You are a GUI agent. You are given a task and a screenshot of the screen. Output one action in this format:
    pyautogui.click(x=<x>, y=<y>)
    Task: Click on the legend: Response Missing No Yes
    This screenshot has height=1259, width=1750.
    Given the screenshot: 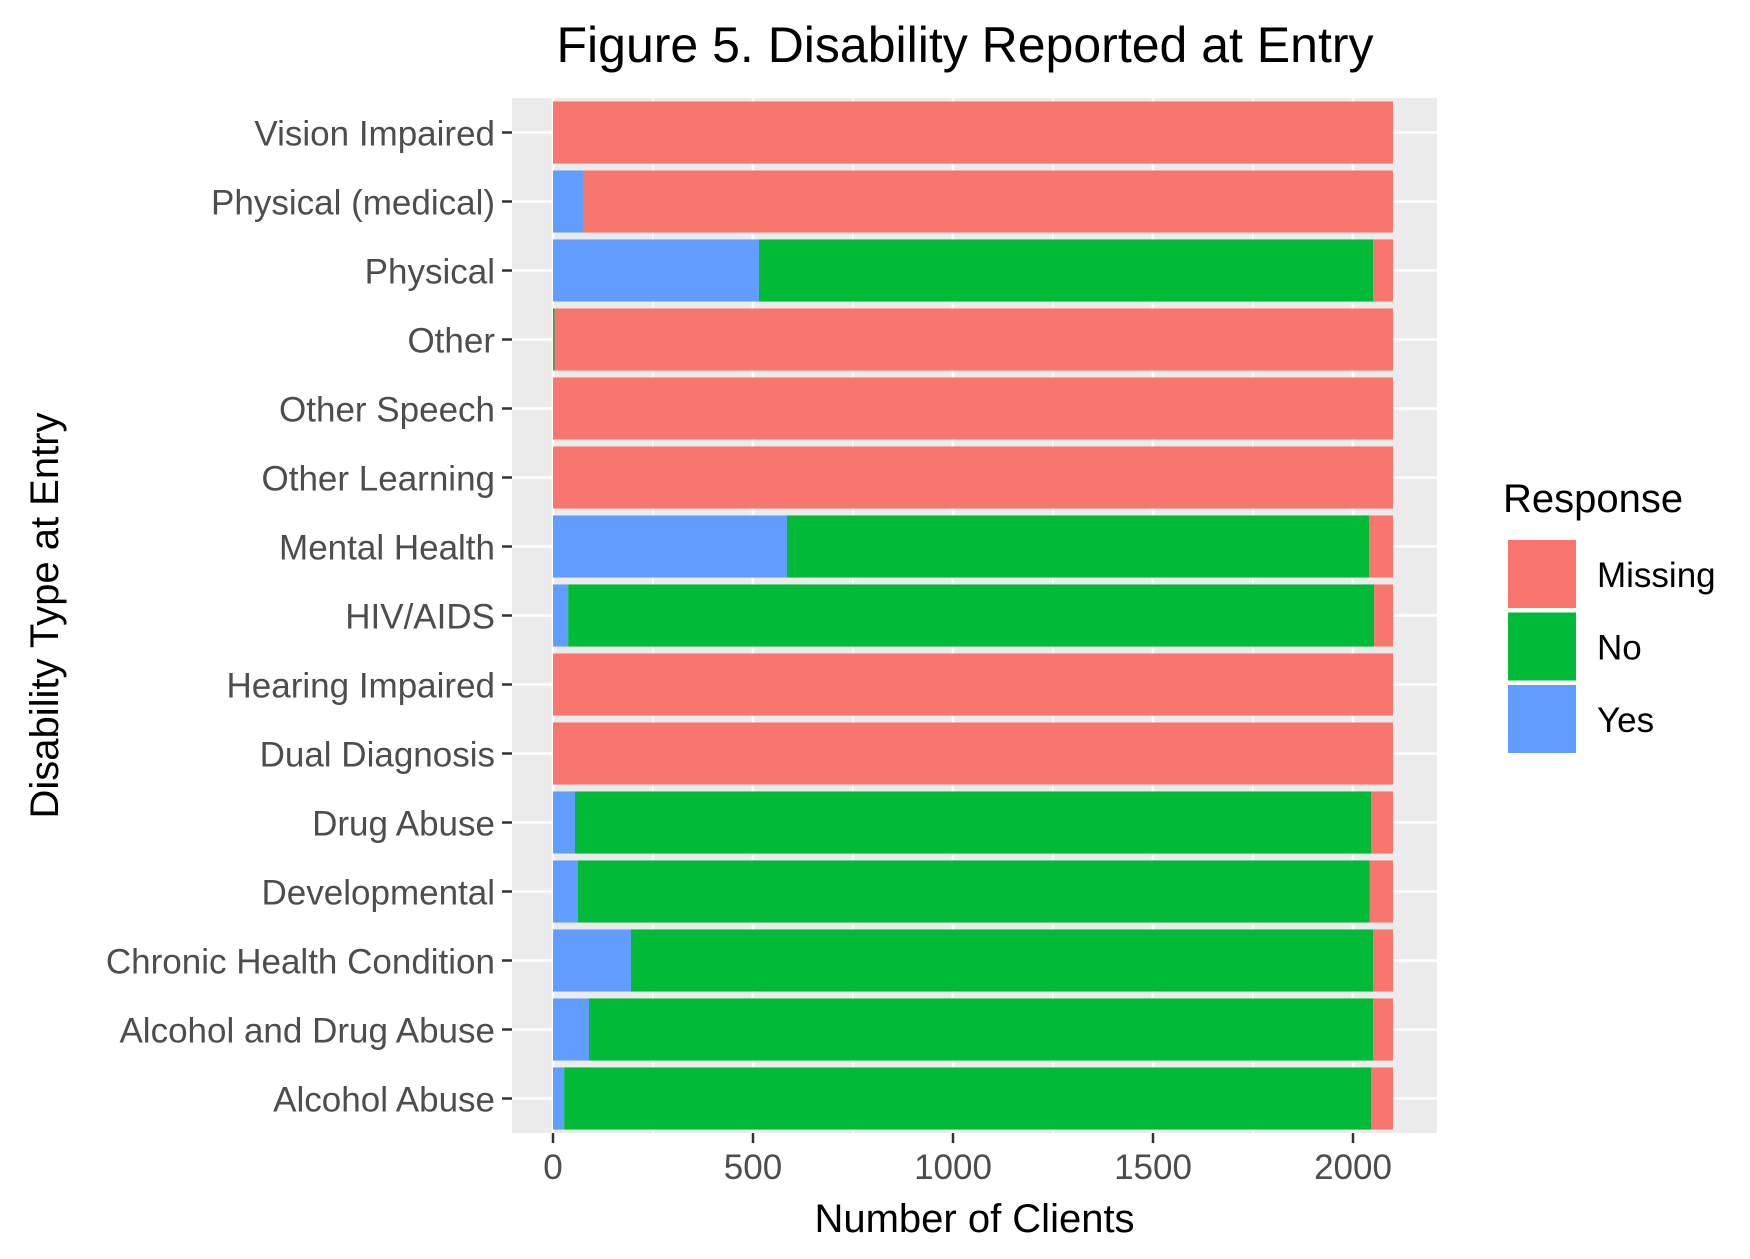 What is the action you would take?
    pyautogui.click(x=1609, y=615)
    